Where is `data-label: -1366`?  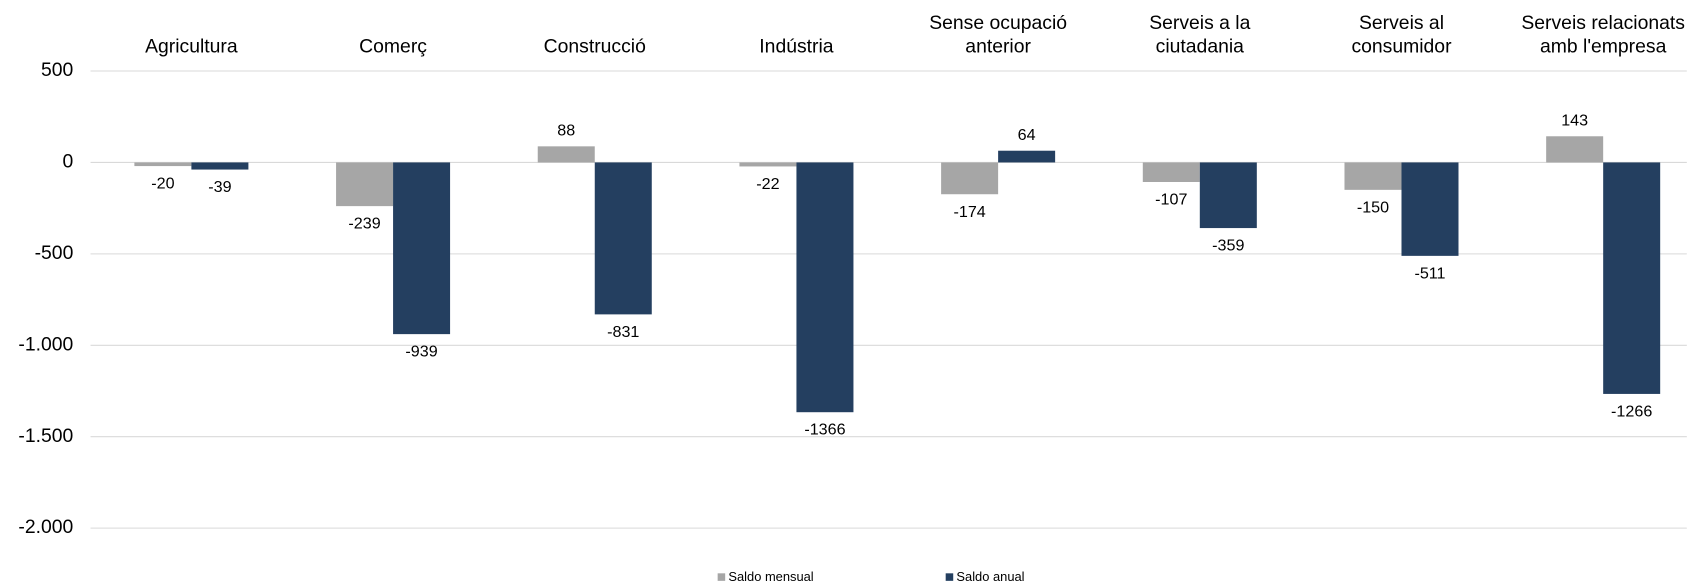 data-label: -1366 is located at coordinates (824, 430).